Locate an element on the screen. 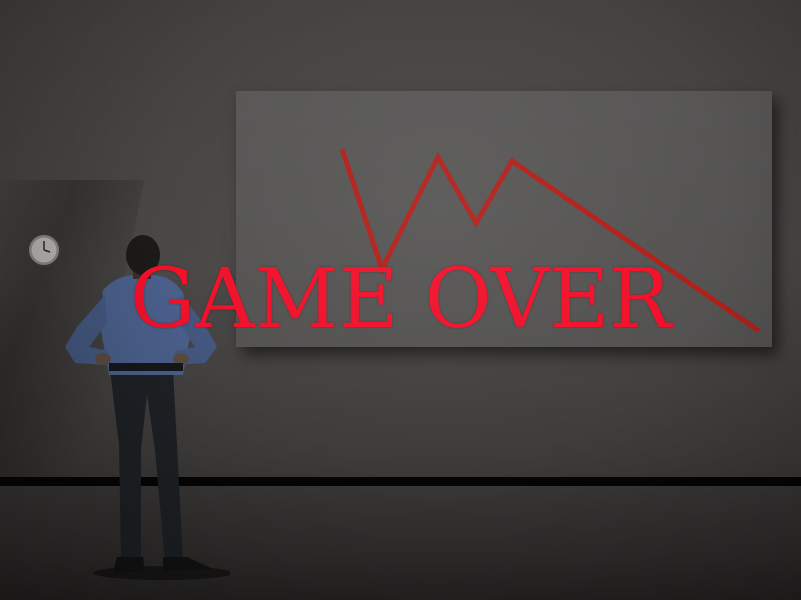 This screenshot has height=600, width=801. floor-baseboard is located at coordinates (400, 481).